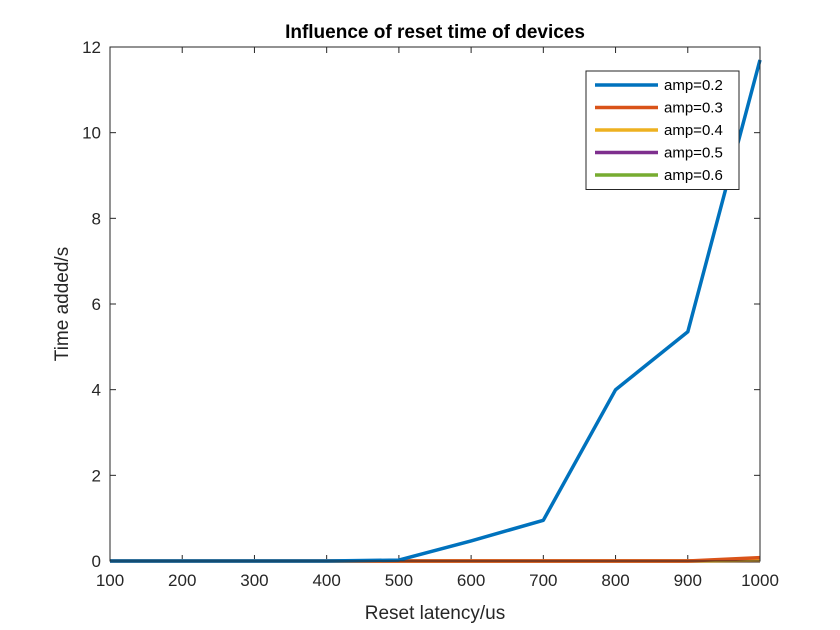 This screenshot has width=840, height=630. What do you see at coordinates (96, 218) in the screenshot?
I see `y-tick-label: 8` at bounding box center [96, 218].